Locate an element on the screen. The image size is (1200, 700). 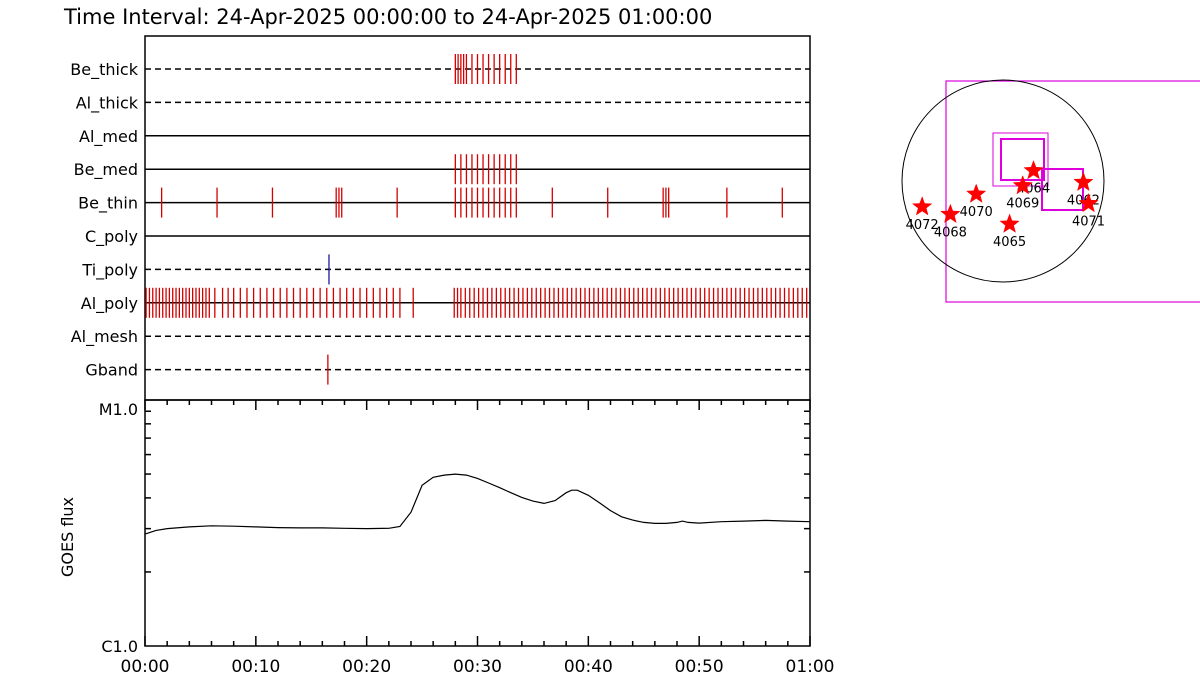
channel-label: Al_thick is located at coordinates (107, 103).